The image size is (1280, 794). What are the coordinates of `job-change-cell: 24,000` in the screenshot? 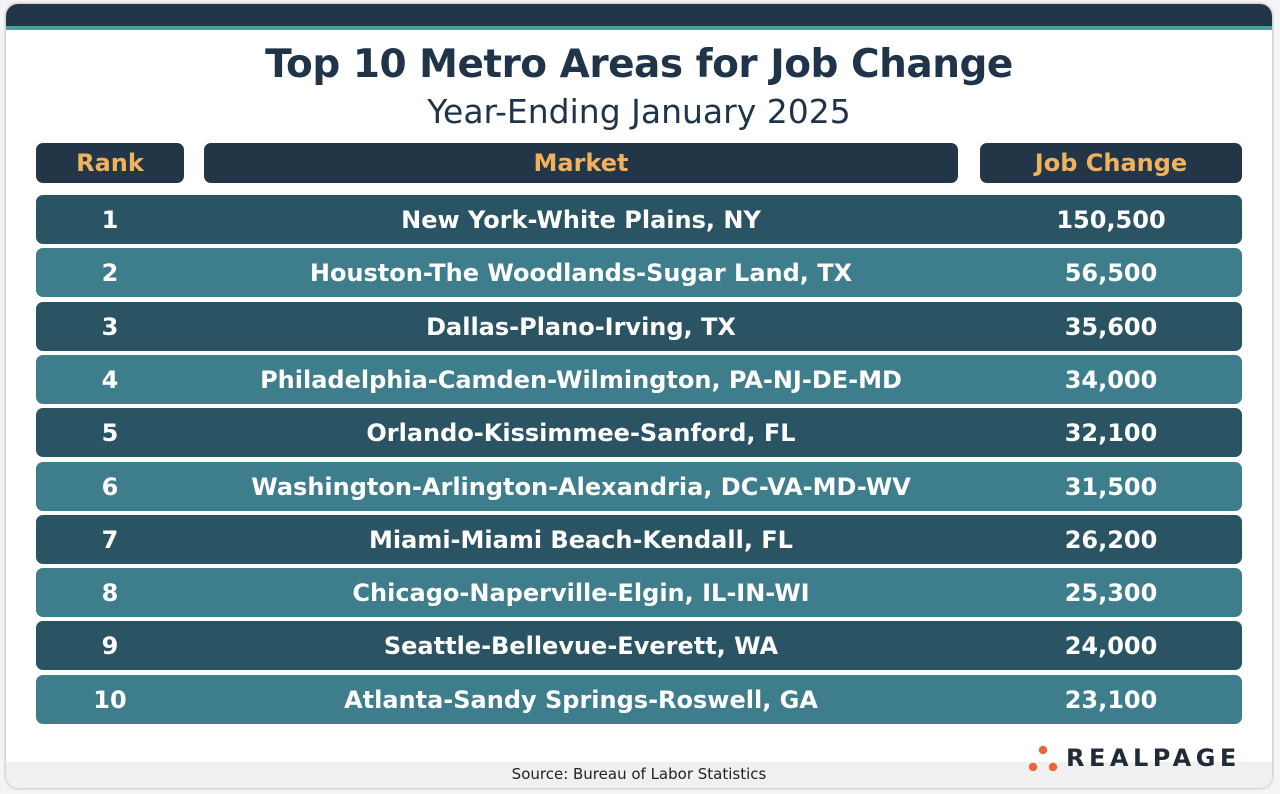 It's located at (1111, 645).